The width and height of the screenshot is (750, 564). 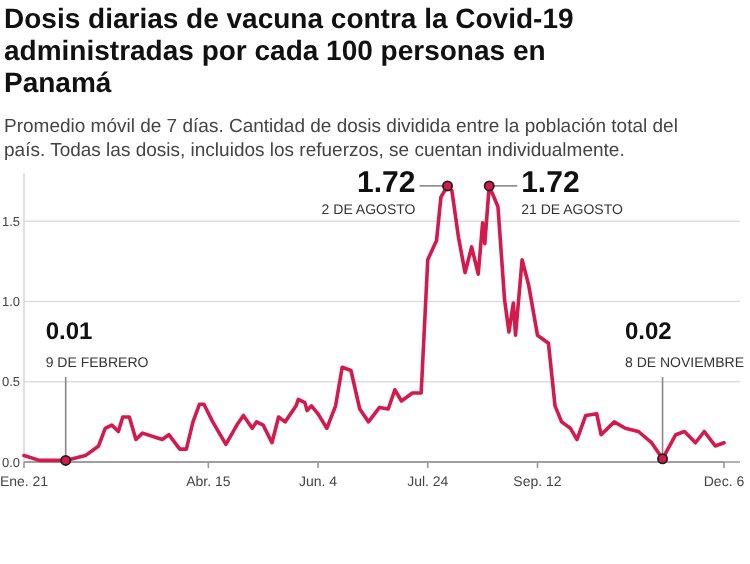 What do you see at coordinates (341, 139) in the screenshot?
I see `chart-subtitle: Promedio móvil de 7 días. Cantidad de dosis dividida entre la población total del país. Todas las dosis, incluidos los refuerzos, se cuentan individualmente.` at bounding box center [341, 139].